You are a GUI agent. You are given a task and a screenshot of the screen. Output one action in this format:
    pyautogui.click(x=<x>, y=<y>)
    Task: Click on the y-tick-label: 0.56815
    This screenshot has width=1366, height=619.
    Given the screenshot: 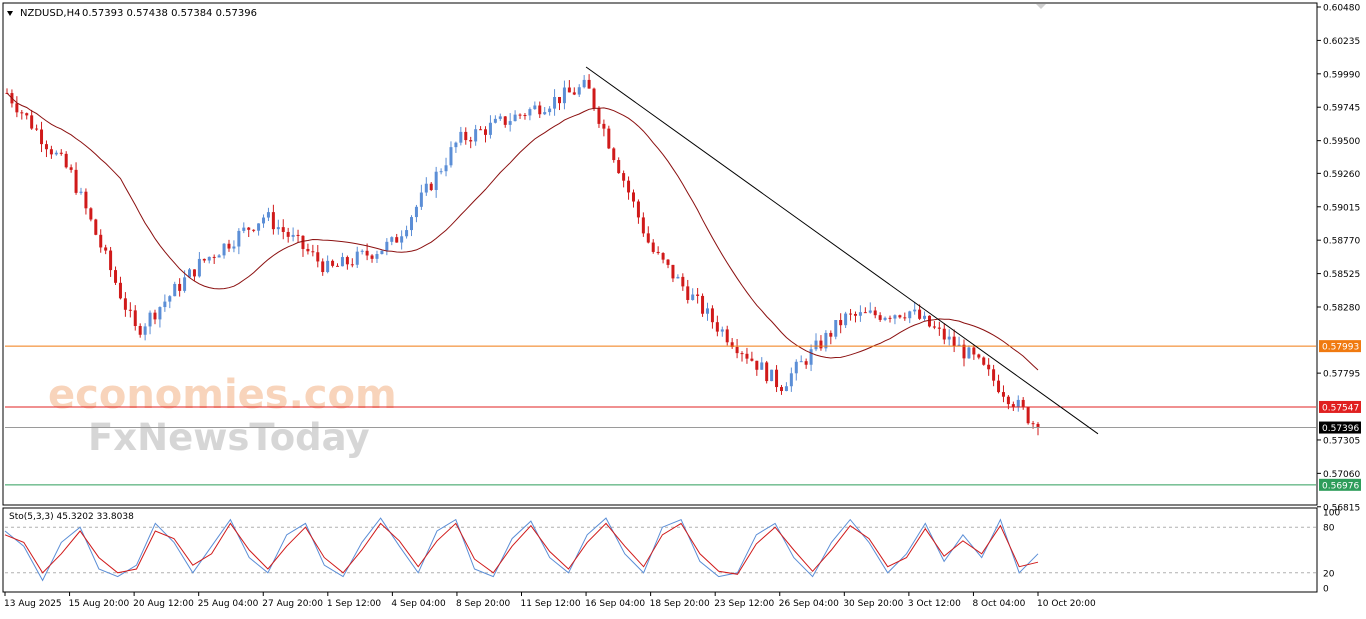 What is the action you would take?
    pyautogui.click(x=1341, y=508)
    